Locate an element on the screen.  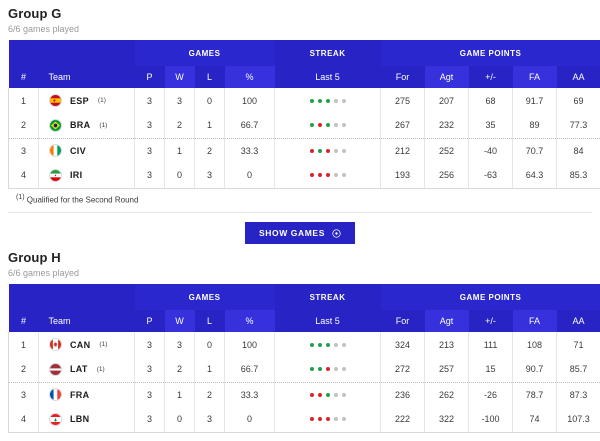
cell-team: ESP (1) is located at coordinates (86, 100).